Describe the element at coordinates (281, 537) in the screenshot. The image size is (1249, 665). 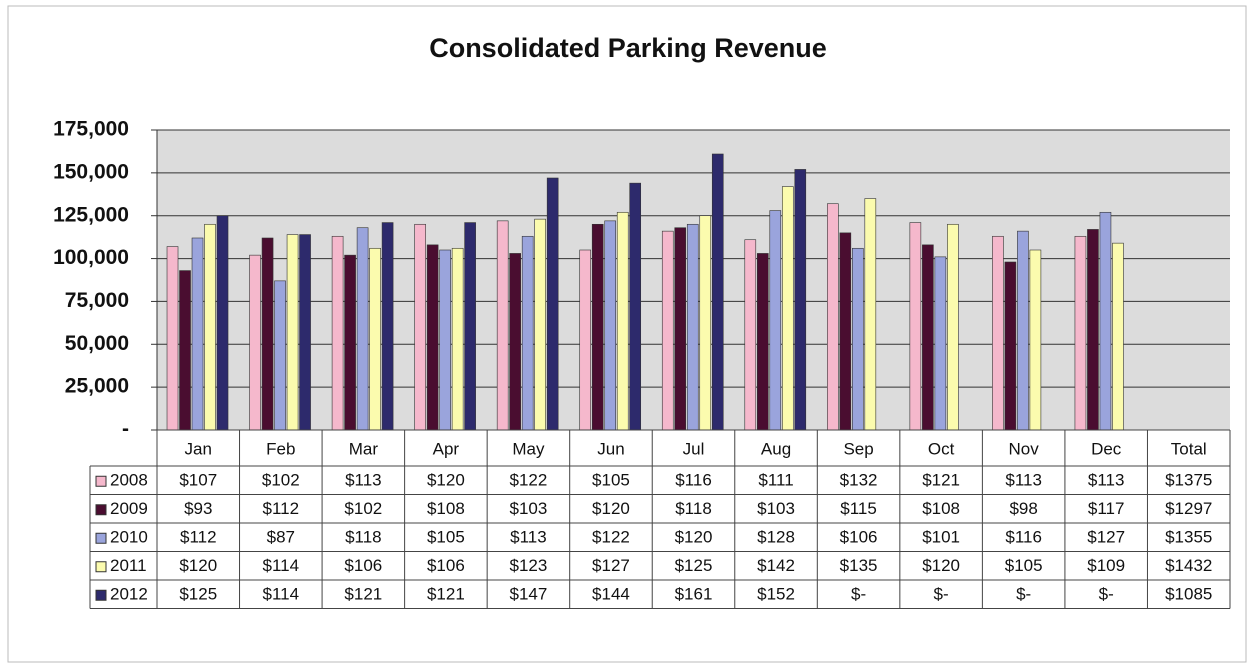
I see `data-label: $87` at that location.